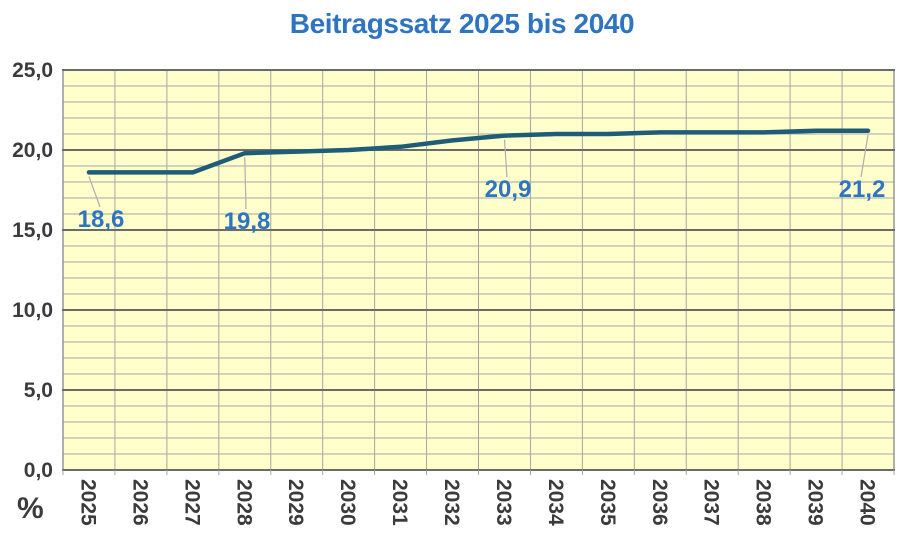 The width and height of the screenshot is (908, 538). What do you see at coordinates (399, 502) in the screenshot?
I see `x-axis-tick-label: 2031` at bounding box center [399, 502].